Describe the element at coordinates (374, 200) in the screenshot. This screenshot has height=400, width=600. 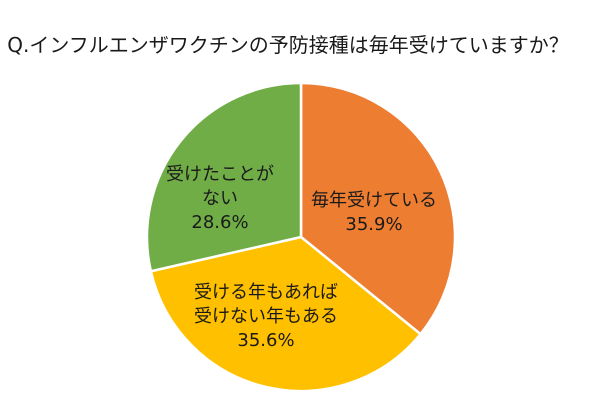
I see `slice-label-text: 毎年受けている` at that location.